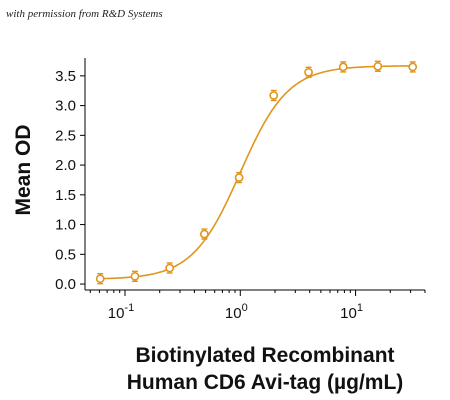 The image size is (450, 400). Describe the element at coordinates (351, 312) in the screenshot. I see `x-tick-label: 10¹` at that location.